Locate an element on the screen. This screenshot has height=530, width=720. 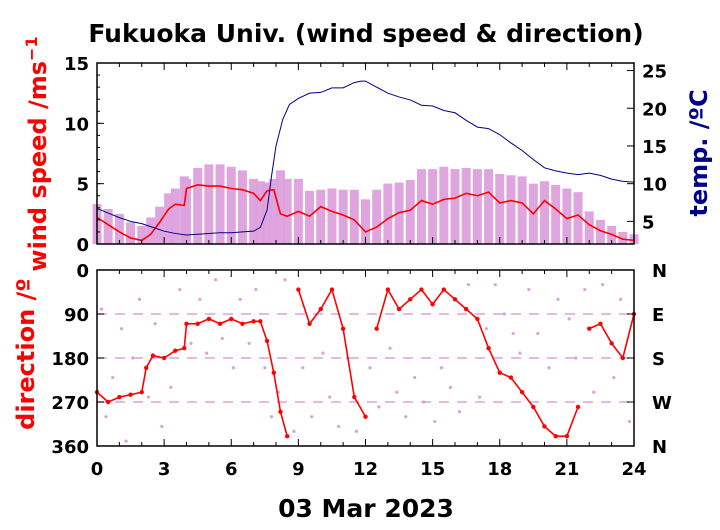
y-tick-label: 15 is located at coordinates (76, 64).